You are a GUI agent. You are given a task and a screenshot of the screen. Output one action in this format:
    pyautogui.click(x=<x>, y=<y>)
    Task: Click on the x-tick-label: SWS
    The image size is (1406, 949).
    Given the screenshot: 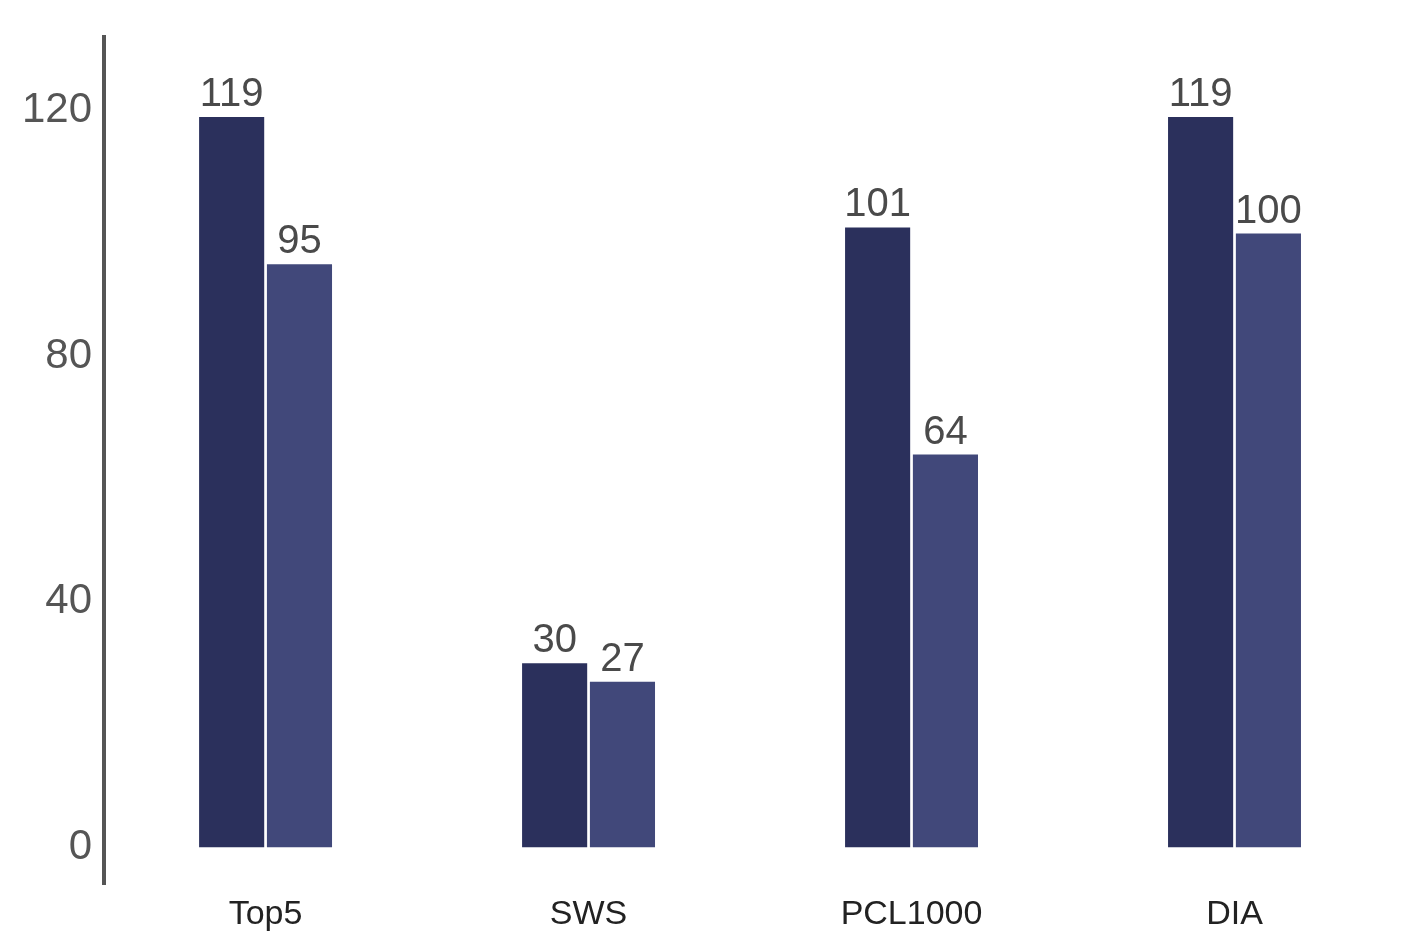 What is the action you would take?
    pyautogui.click(x=588, y=911)
    